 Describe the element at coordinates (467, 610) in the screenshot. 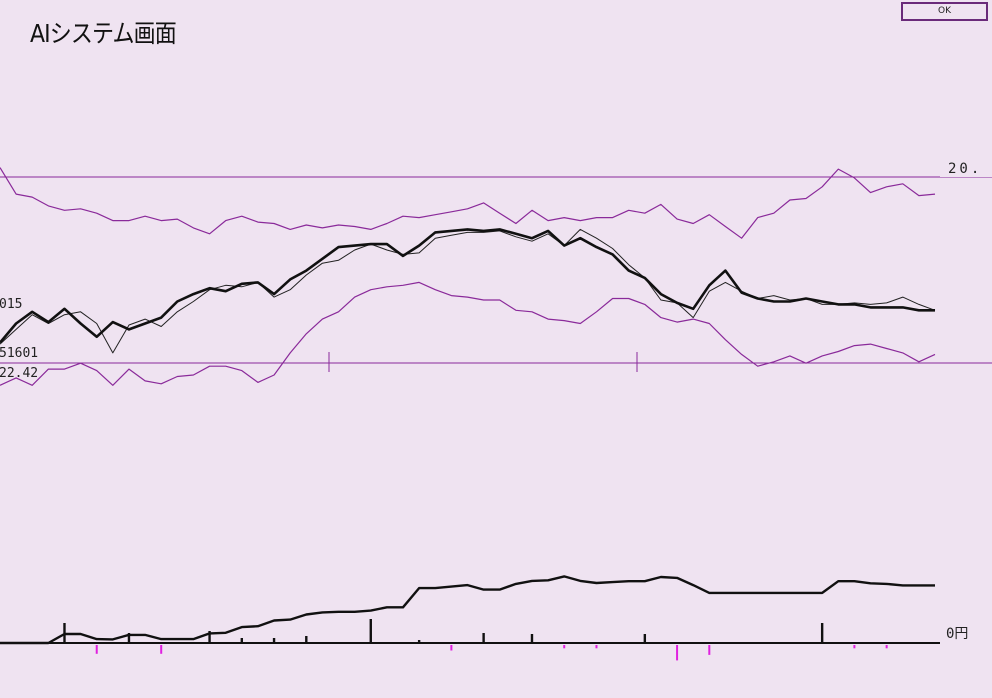

I see `cumulative-profit-line` at that location.